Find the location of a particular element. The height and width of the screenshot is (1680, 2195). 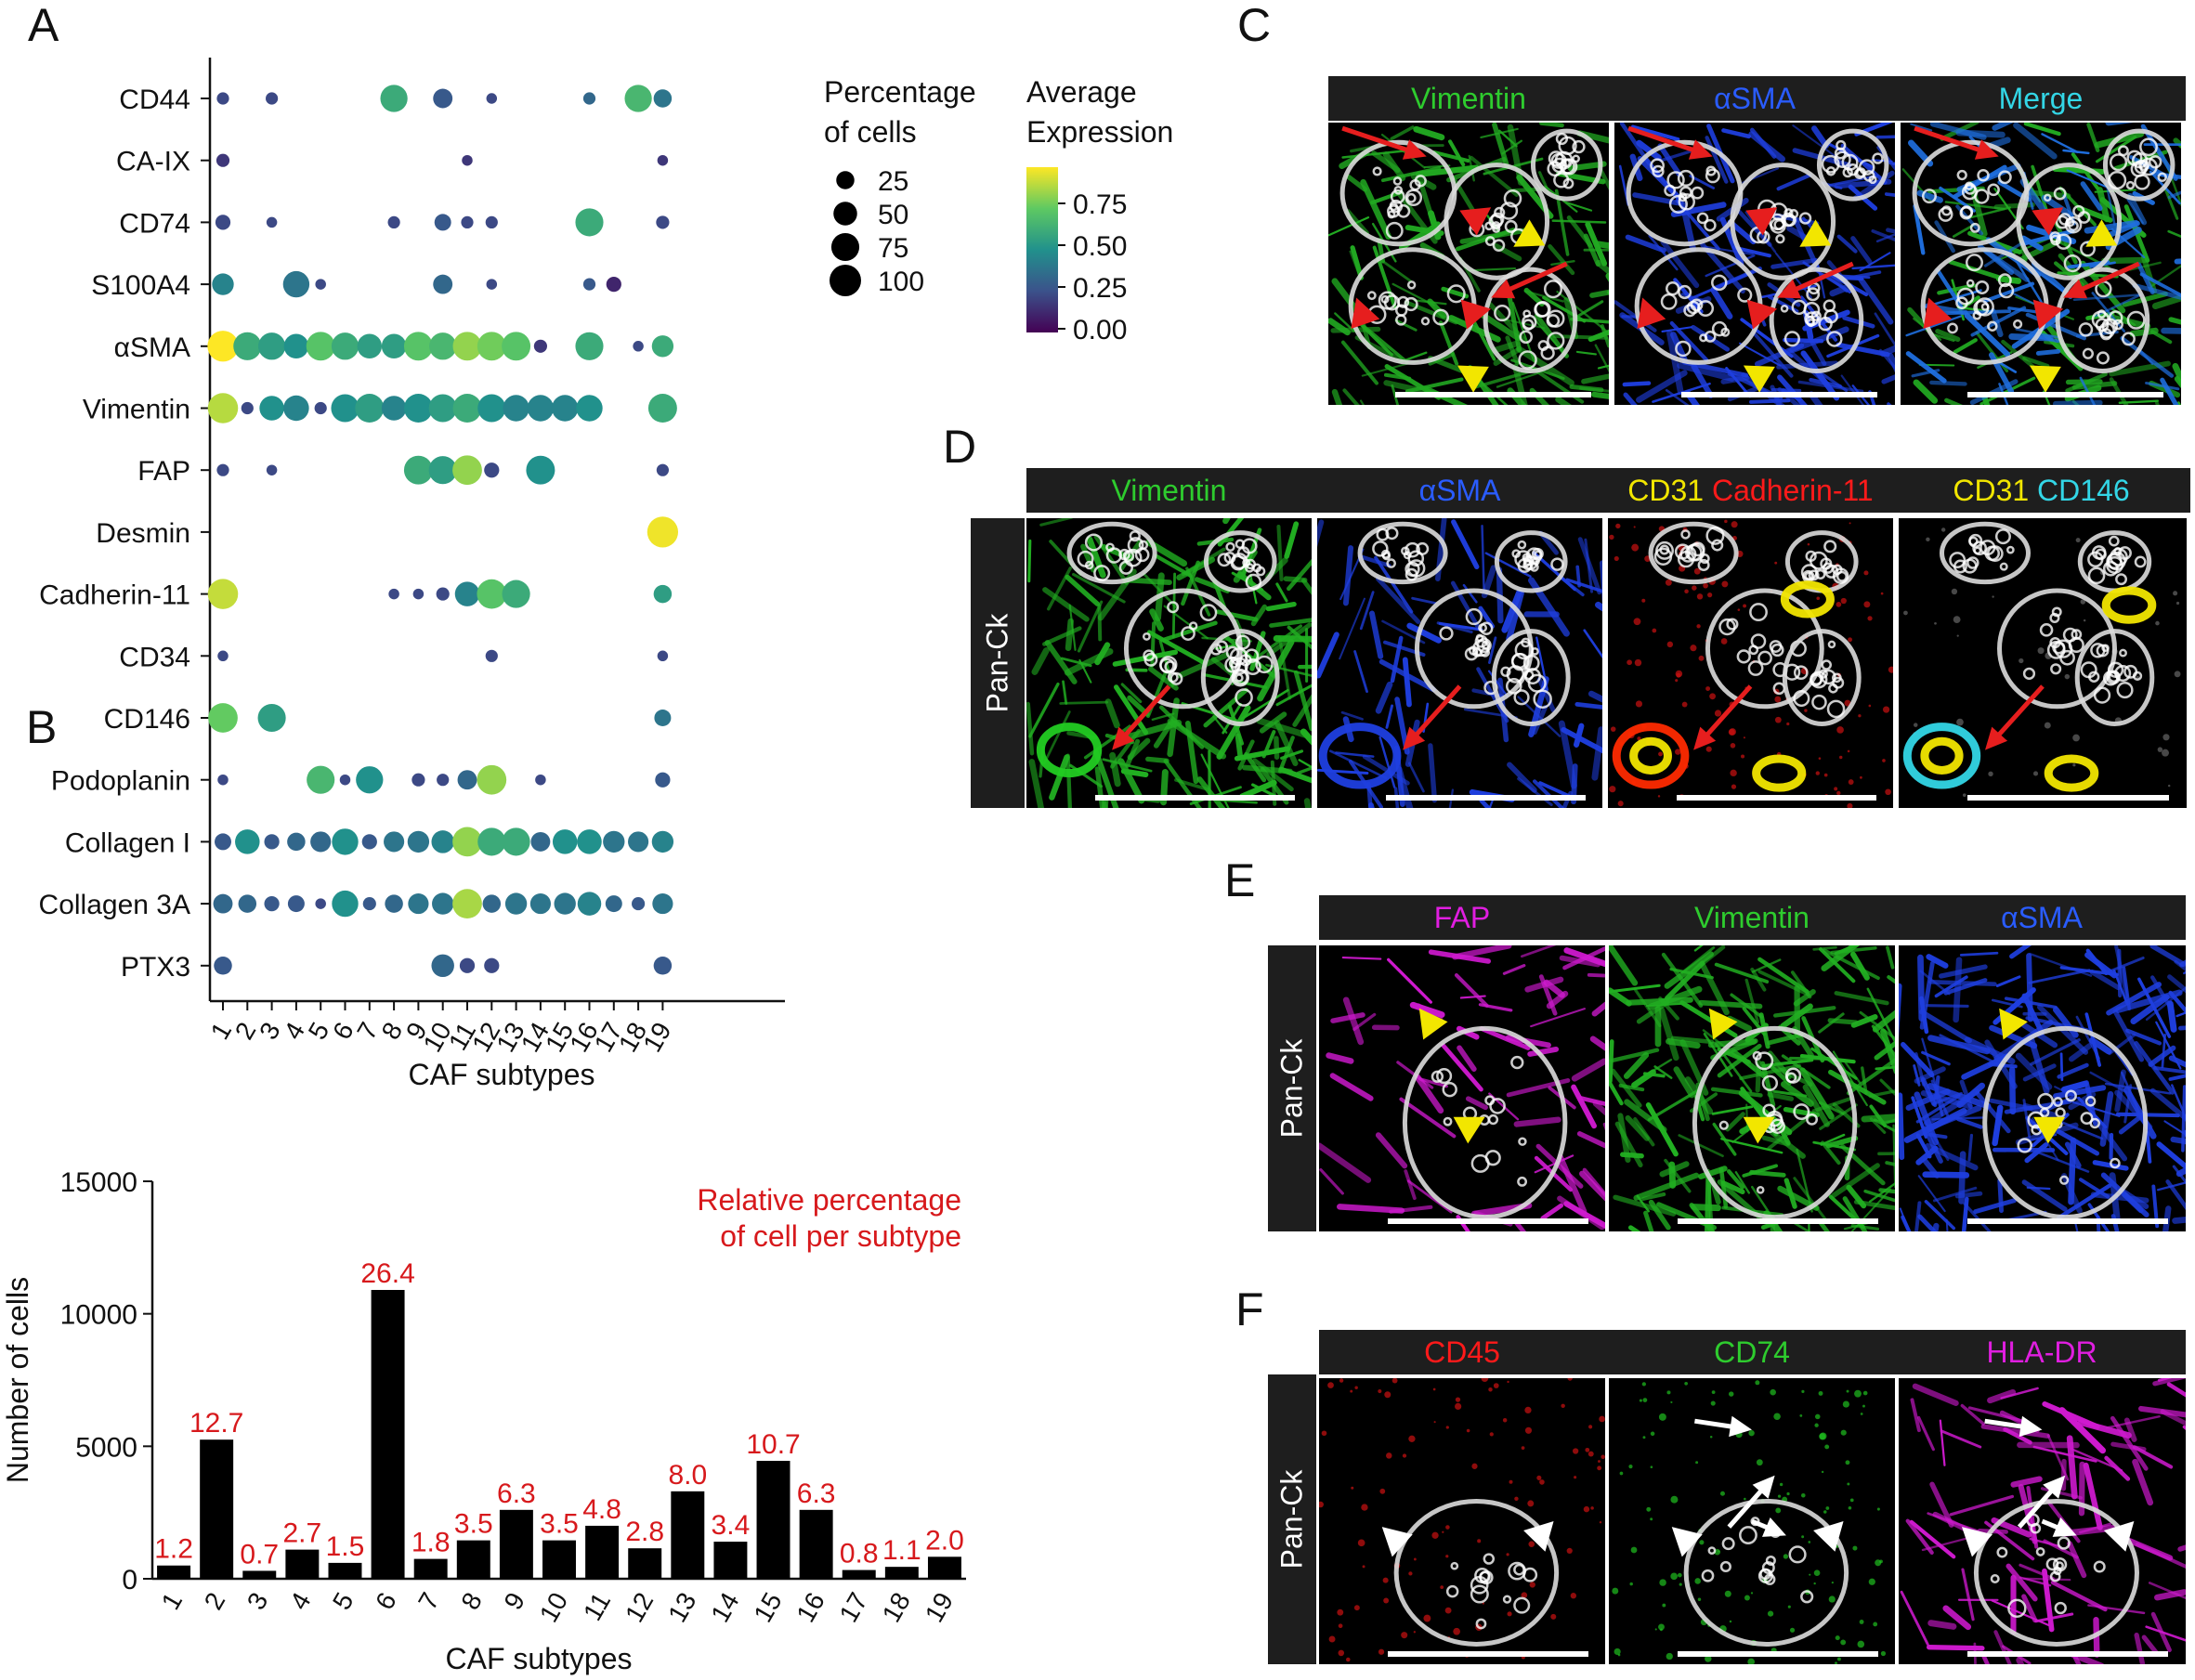

bar-value-label: 1.2 is located at coordinates (173, 1549).